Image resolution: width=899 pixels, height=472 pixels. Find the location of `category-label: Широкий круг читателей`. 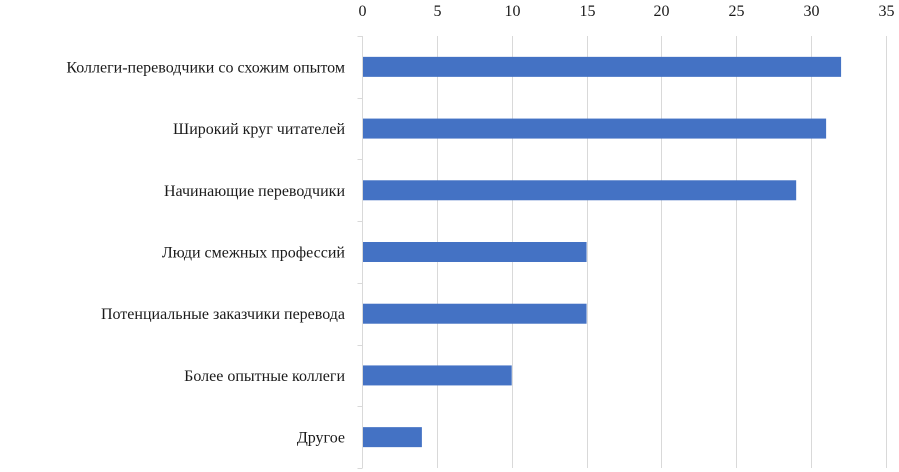

category-label: Широкий круг читателей is located at coordinates (259, 129).